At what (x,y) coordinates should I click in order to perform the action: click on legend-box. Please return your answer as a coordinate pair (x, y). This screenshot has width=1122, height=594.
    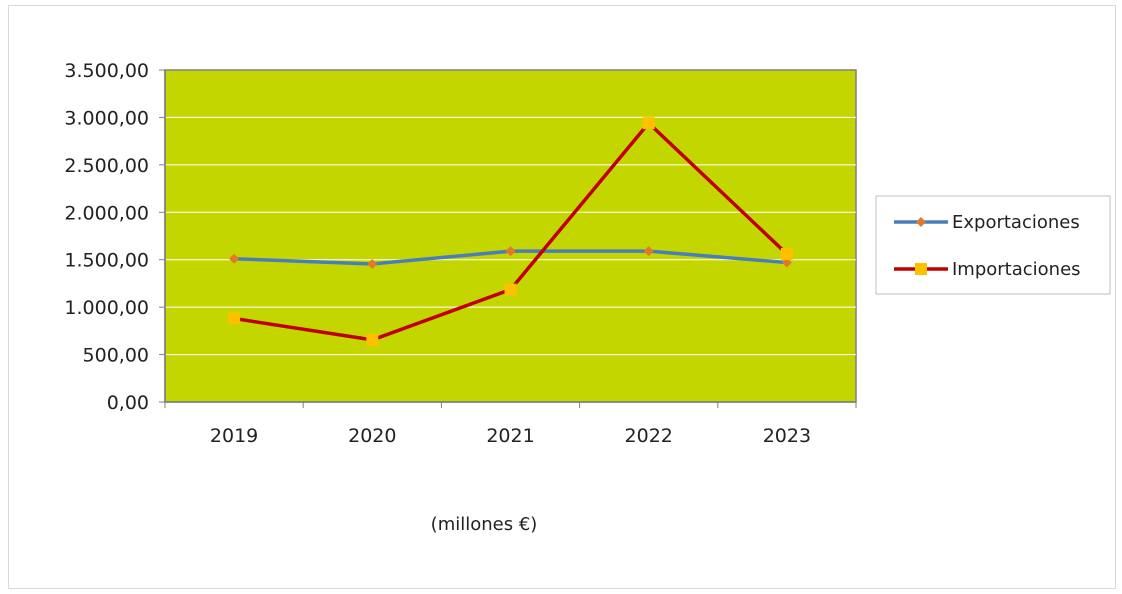
    Looking at the image, I should click on (993, 245).